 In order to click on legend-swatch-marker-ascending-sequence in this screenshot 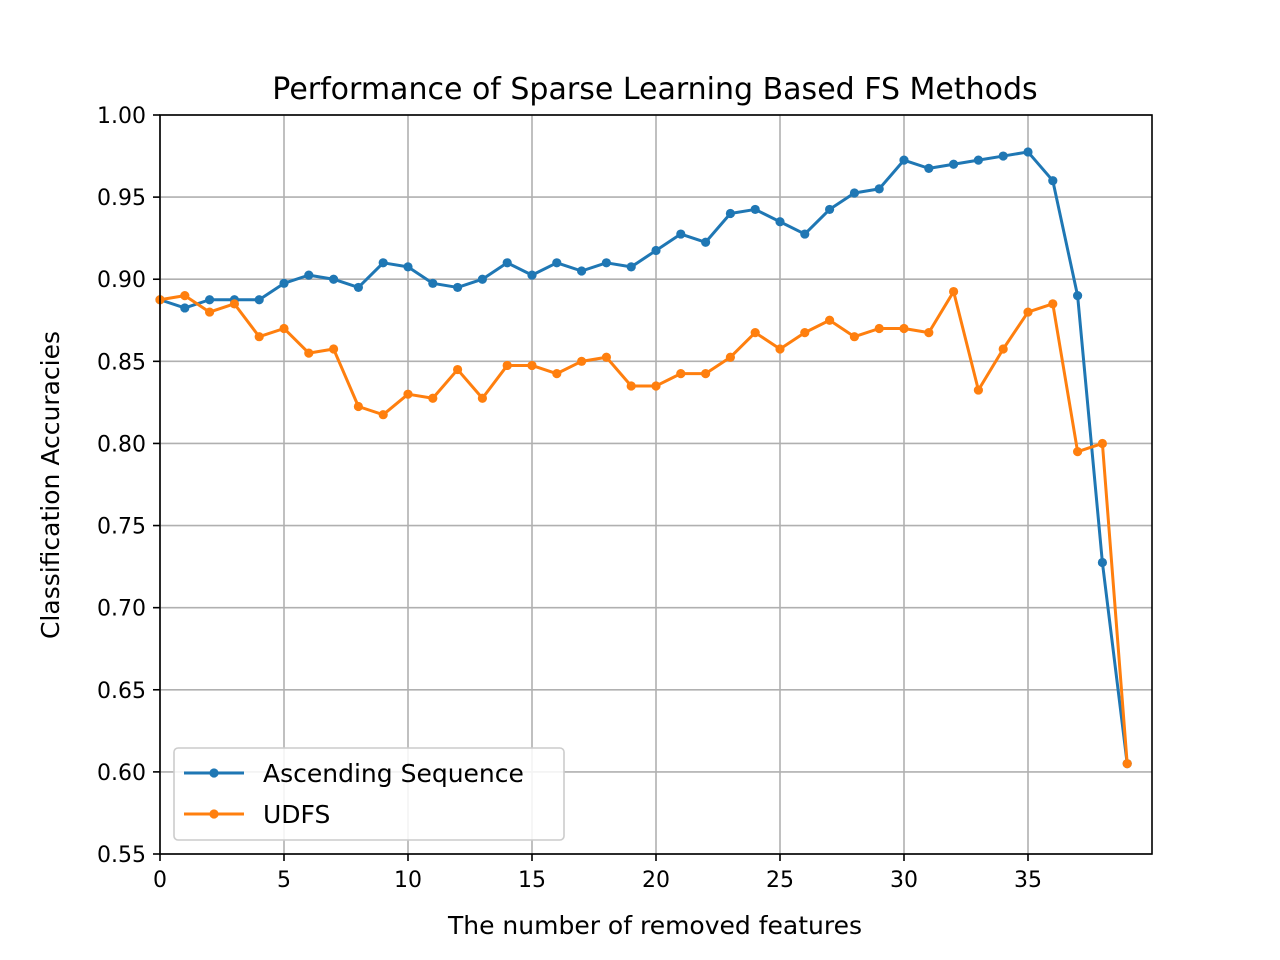, I will do `click(214, 773)`.